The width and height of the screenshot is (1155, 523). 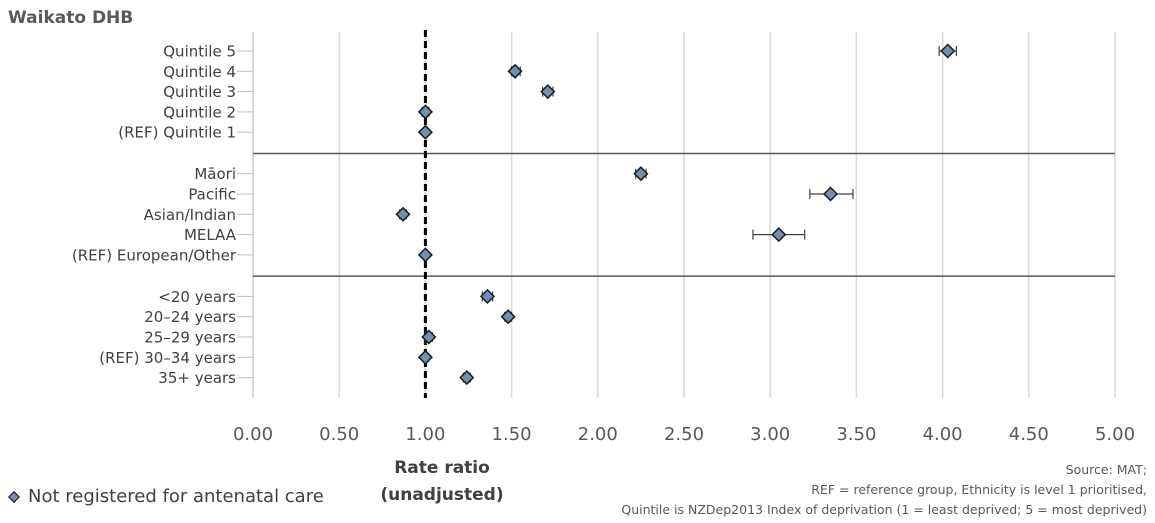 What do you see at coordinates (442, 468) in the screenshot?
I see `x-axis-title-line-1: Rate ratio` at bounding box center [442, 468].